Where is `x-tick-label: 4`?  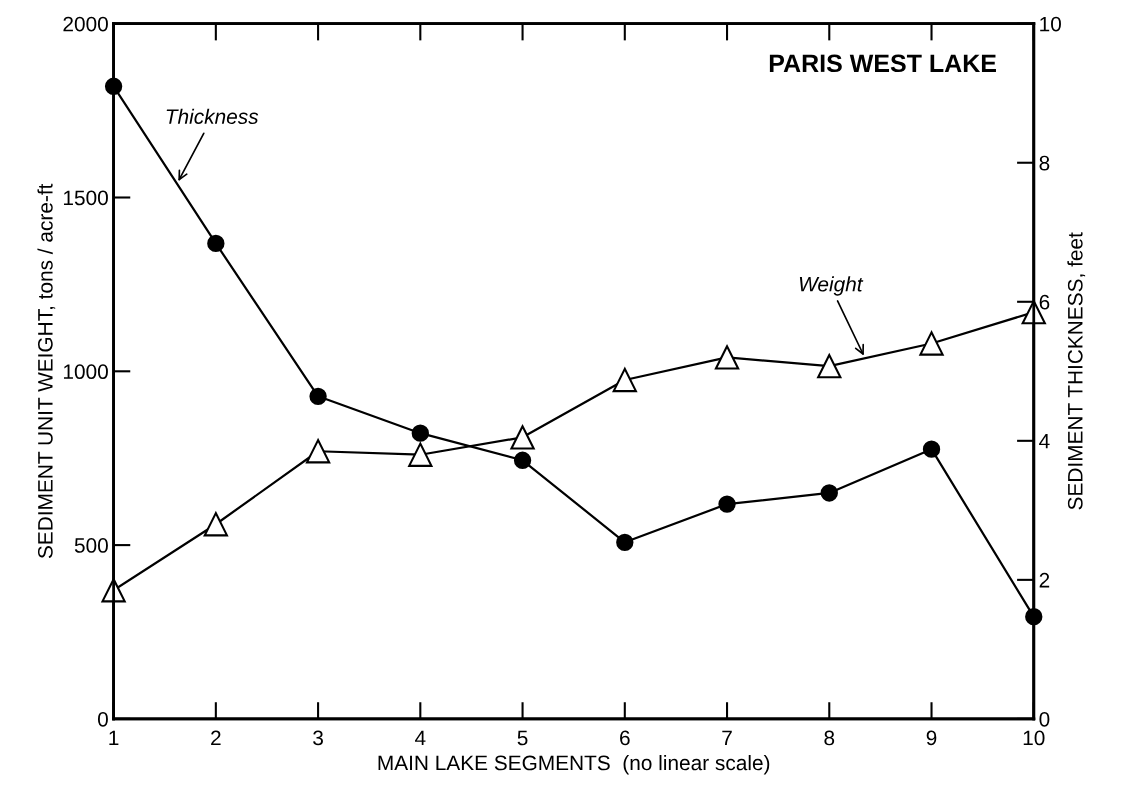
x-tick-label: 4 is located at coordinates (420, 738).